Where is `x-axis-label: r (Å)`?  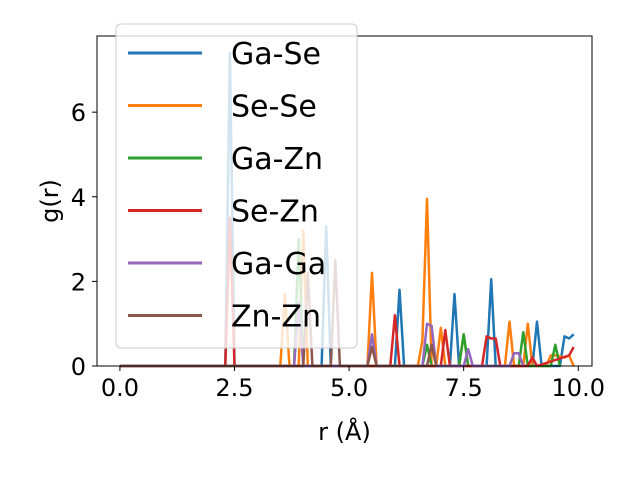
x-axis-label: r (Å) is located at coordinates (344, 431).